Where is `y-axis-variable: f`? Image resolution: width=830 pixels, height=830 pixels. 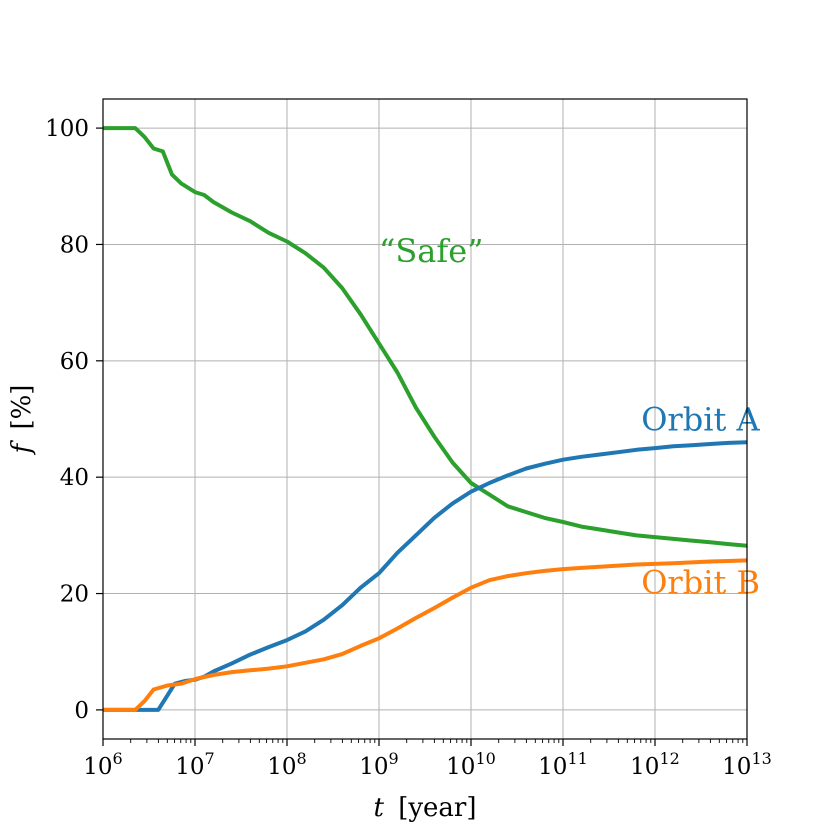
y-axis-variable: f is located at coordinates (22, 447).